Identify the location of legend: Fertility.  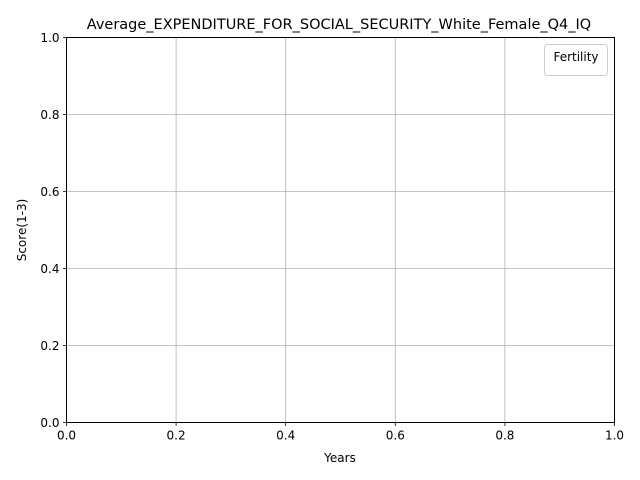
(576, 60).